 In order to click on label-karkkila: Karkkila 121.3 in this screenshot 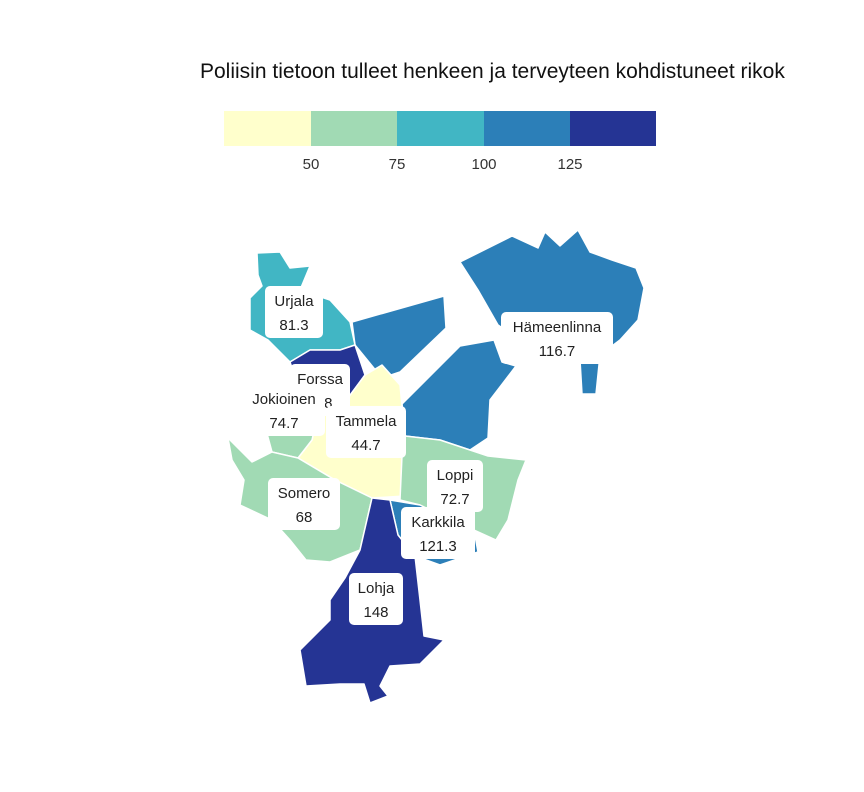, I will do `click(438, 533)`.